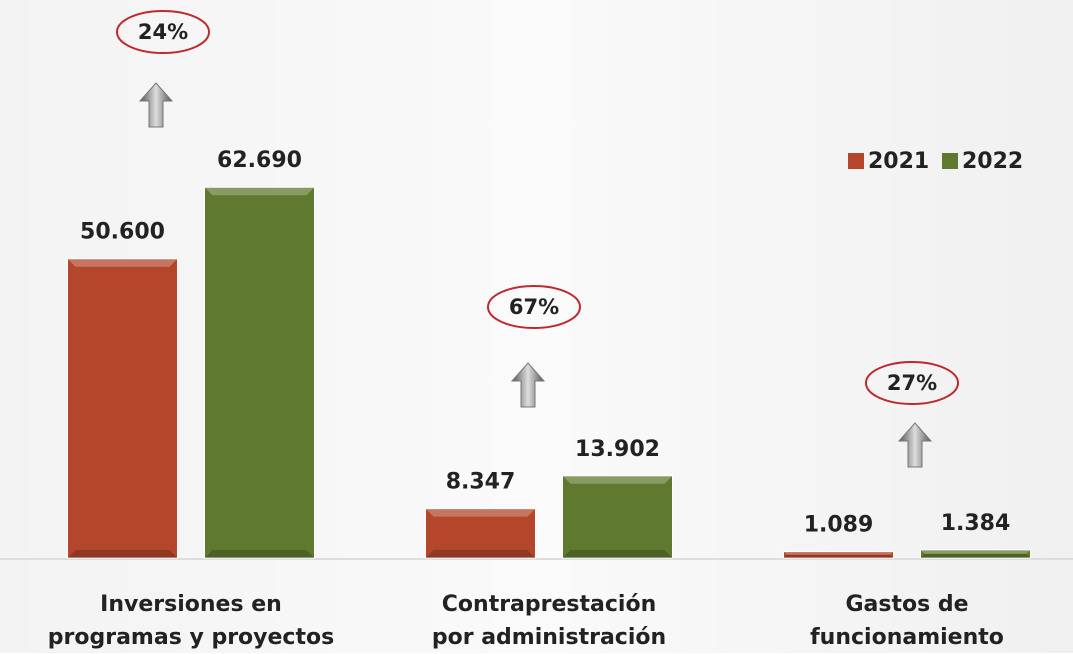 Image resolution: width=1073 pixels, height=654 pixels. I want to click on x-tick-label: Contraprestación por administración, so click(549, 621).